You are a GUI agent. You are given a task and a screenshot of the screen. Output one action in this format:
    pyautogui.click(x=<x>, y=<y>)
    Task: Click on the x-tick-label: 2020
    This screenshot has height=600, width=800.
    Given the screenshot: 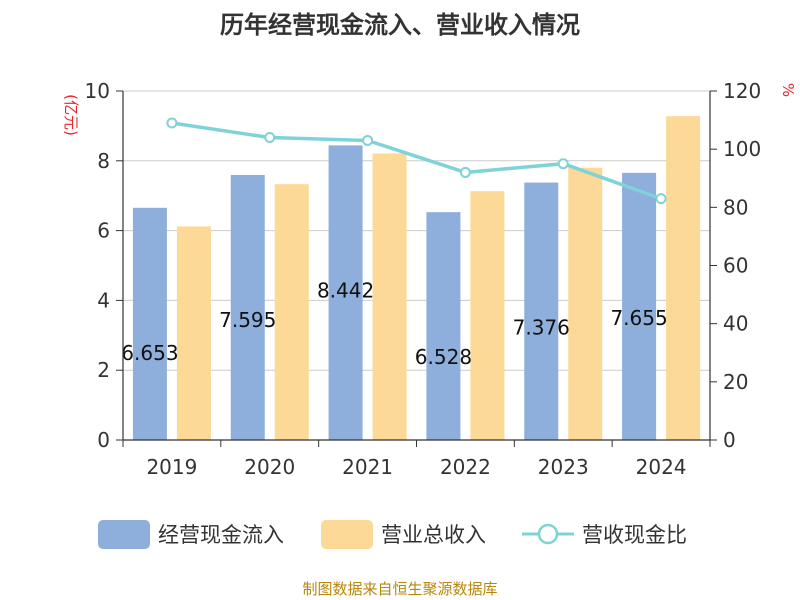 What is the action you would take?
    pyautogui.click(x=269, y=467)
    